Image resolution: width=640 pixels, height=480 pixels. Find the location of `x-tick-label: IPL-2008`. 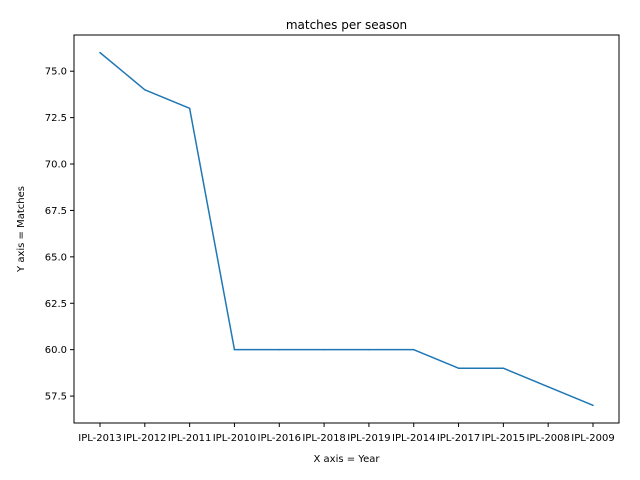

x-tick-label: IPL-2008 is located at coordinates (547, 438).